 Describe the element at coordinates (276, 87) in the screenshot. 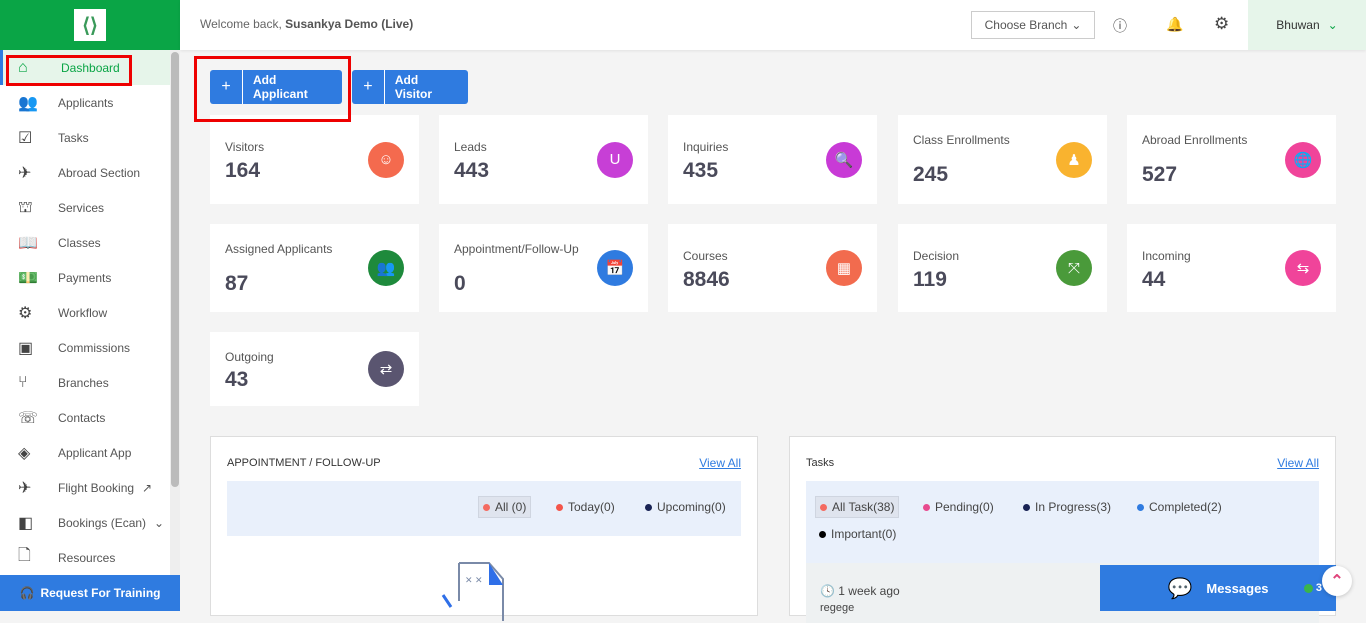

I see `add-applicant-button: + Add Applicant` at that location.